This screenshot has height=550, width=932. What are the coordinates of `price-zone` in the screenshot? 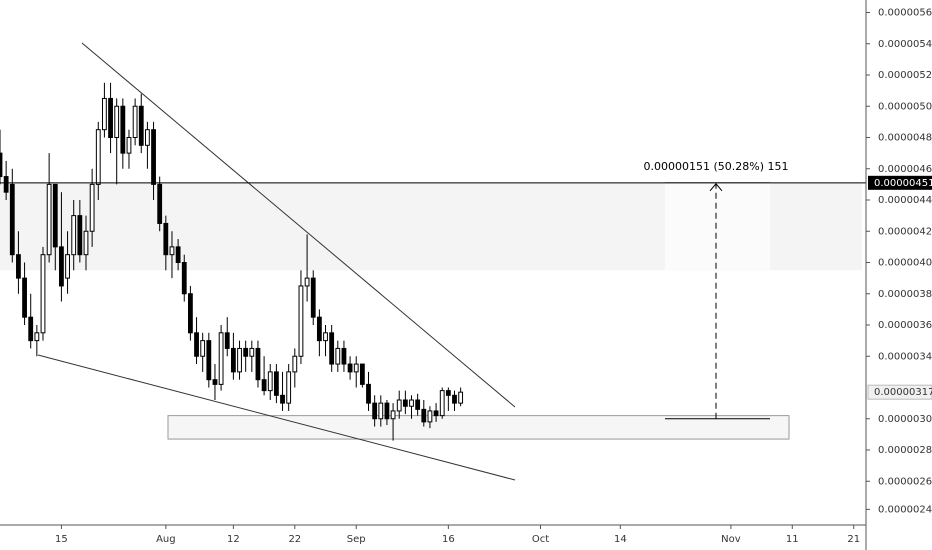 It's located at (478, 427).